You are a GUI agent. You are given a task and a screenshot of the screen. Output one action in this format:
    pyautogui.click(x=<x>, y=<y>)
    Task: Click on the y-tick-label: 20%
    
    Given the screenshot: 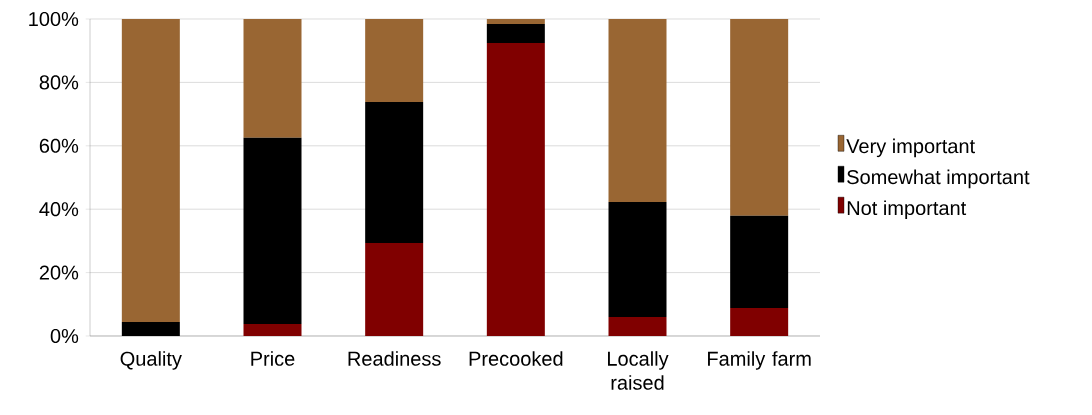 What is the action you would take?
    pyautogui.click(x=59, y=272)
    